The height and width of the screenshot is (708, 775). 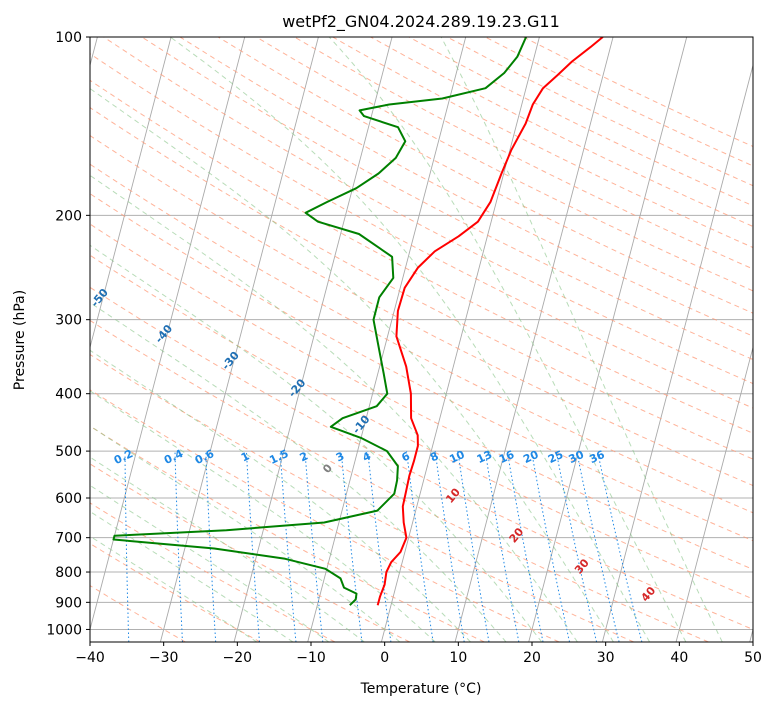 What do you see at coordinates (577, 457) in the screenshot?
I see `mixing-ratio-label: 30` at bounding box center [577, 457].